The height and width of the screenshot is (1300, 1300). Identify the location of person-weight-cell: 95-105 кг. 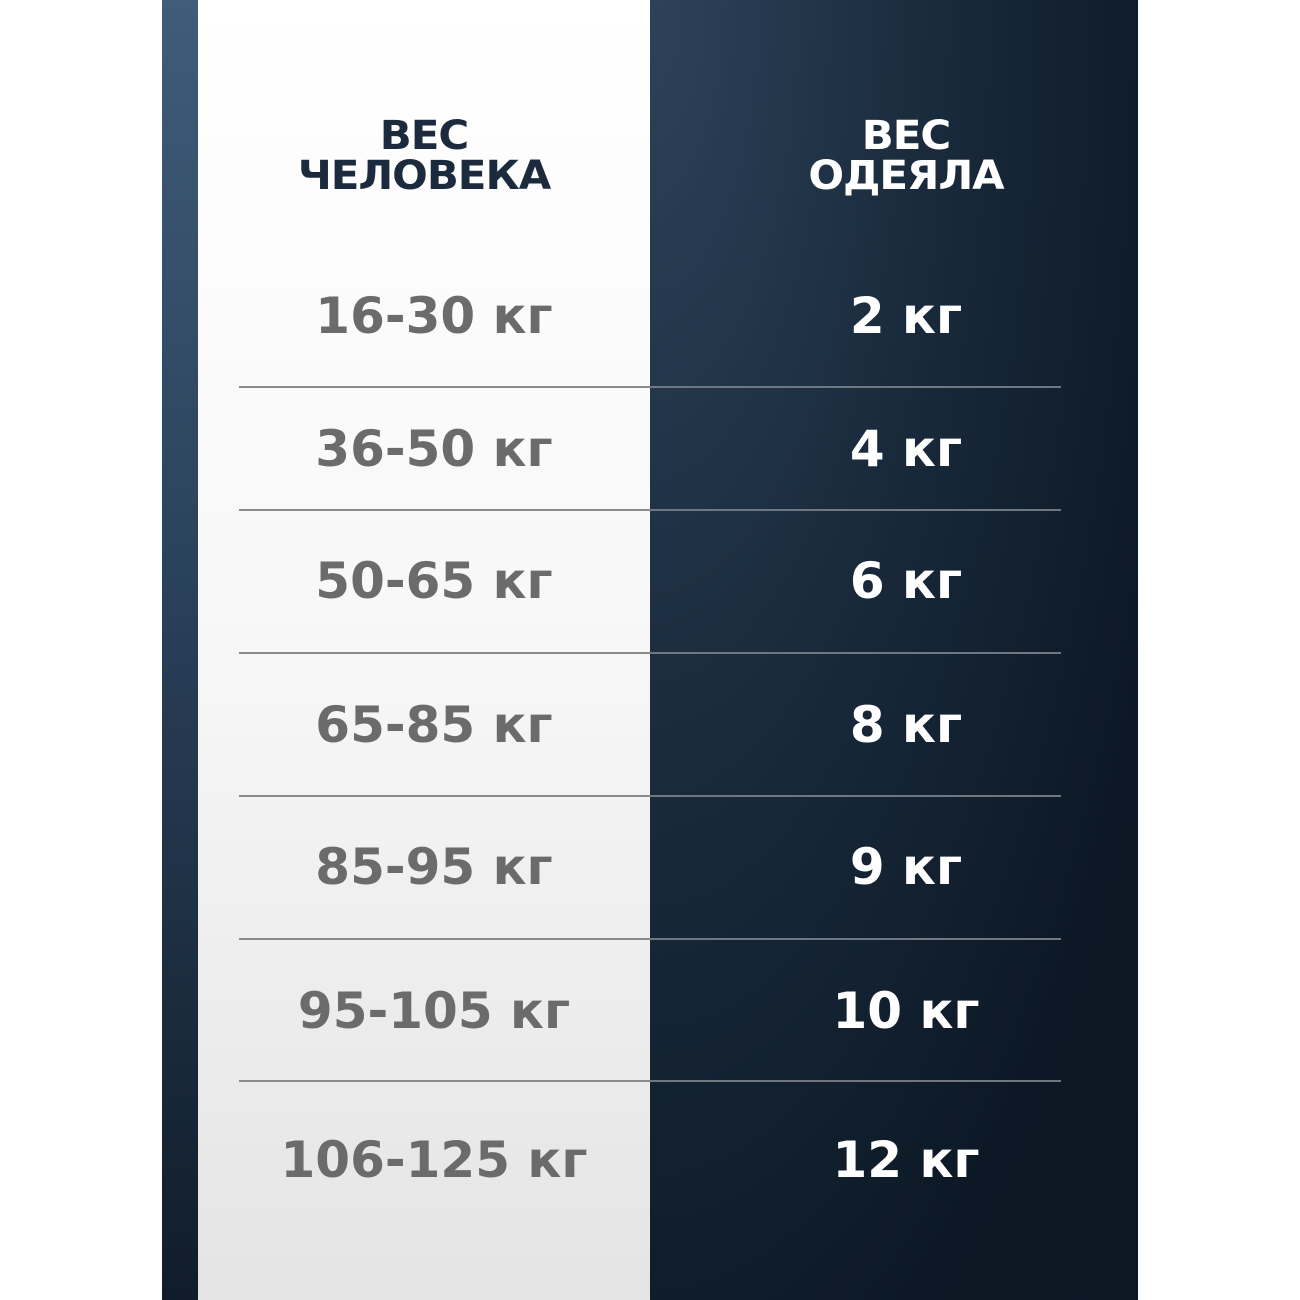
(434, 1011).